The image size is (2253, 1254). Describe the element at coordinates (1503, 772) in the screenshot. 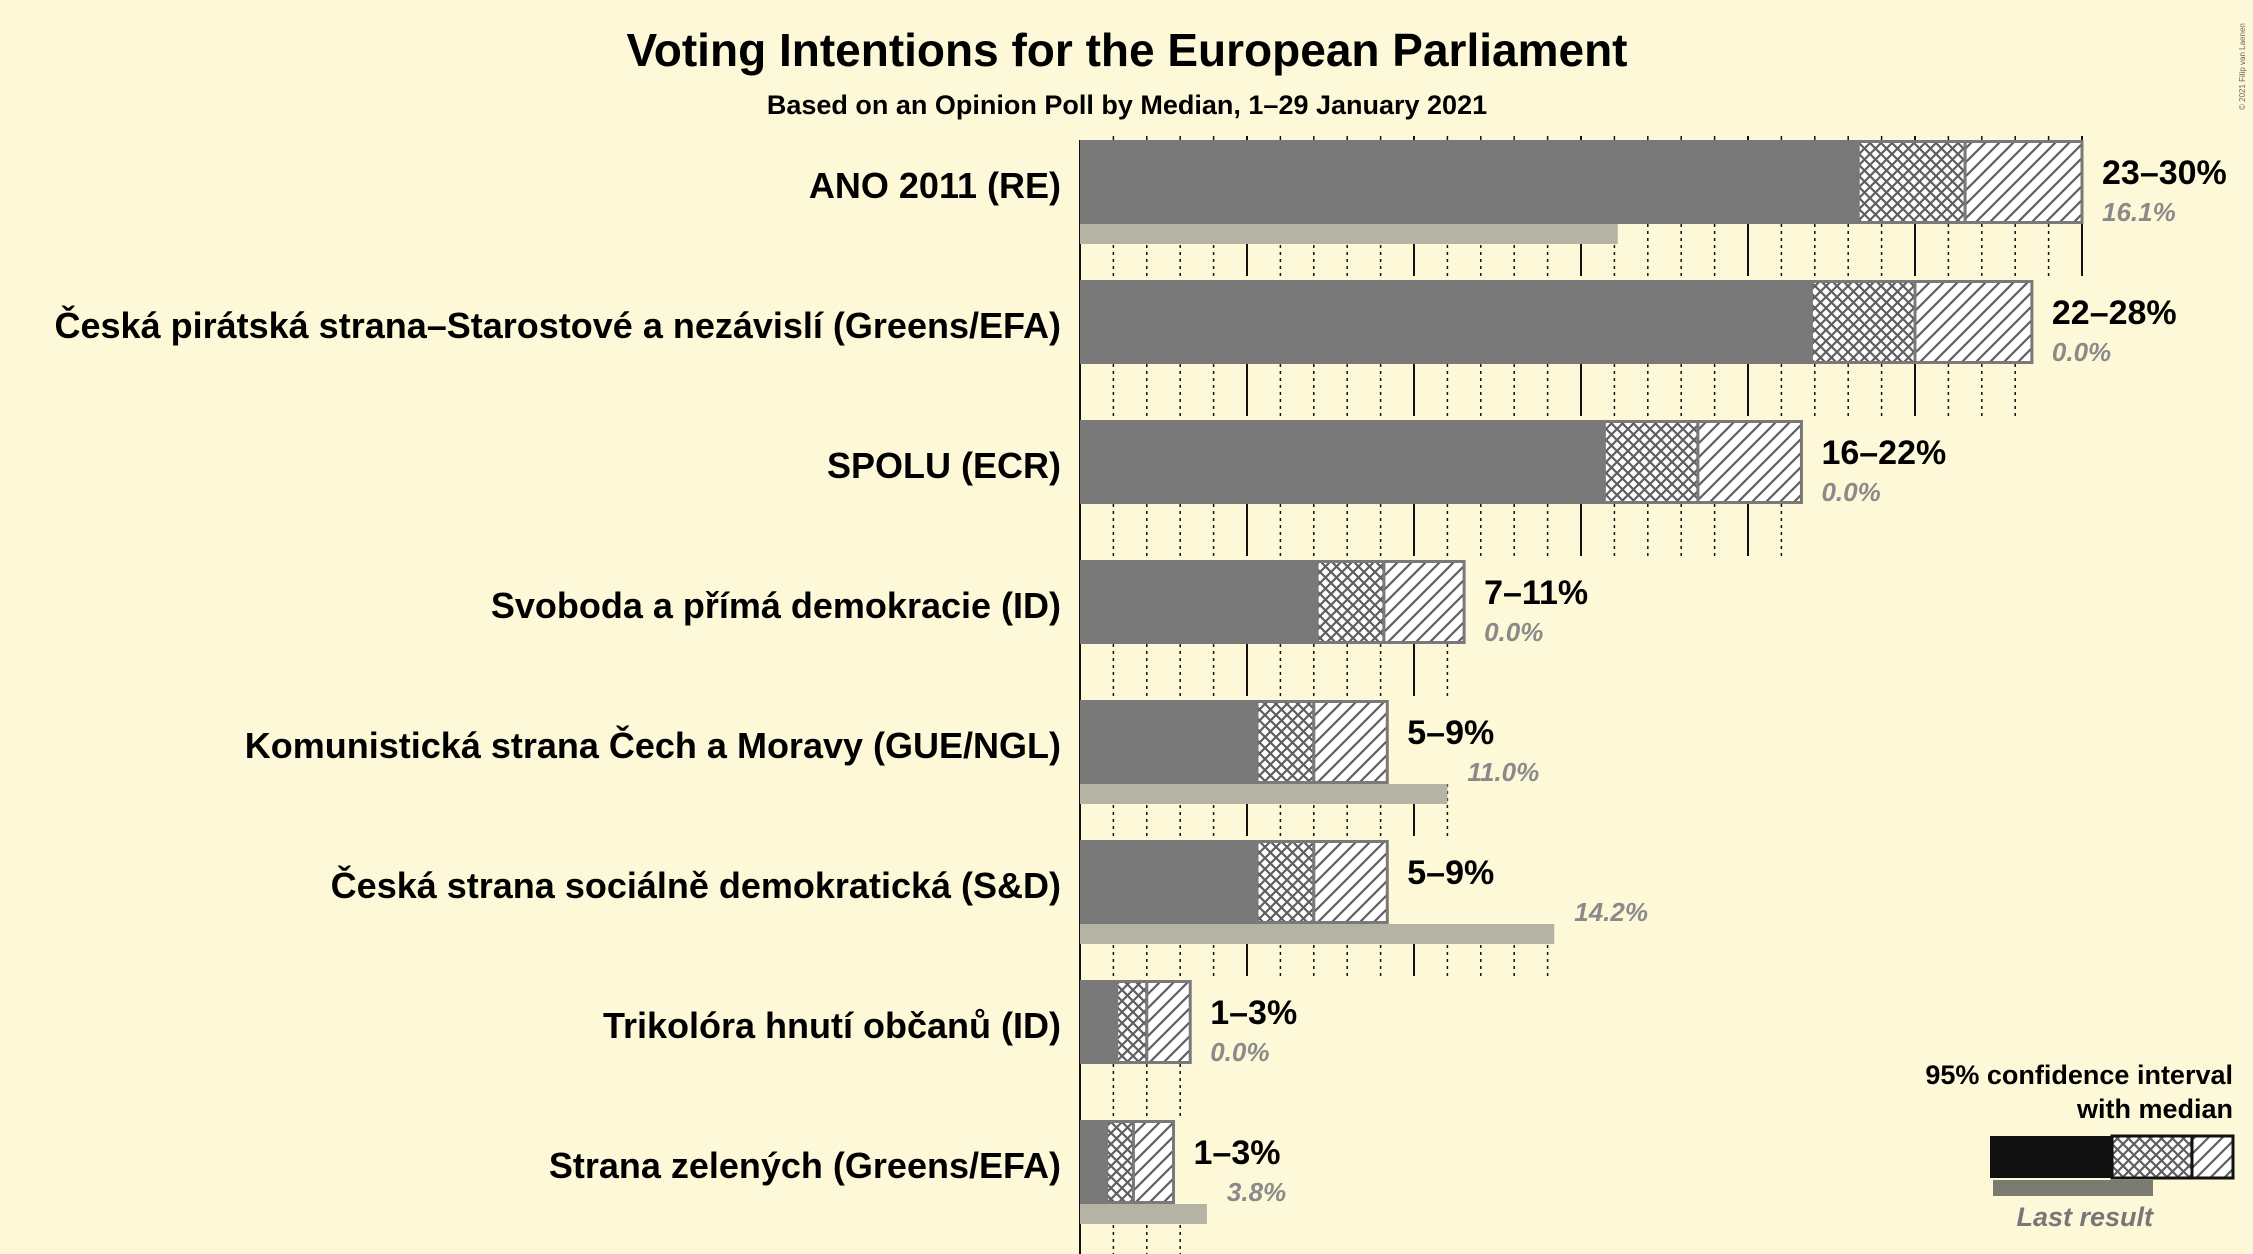

I see `last-result-label: 11.0%` at that location.